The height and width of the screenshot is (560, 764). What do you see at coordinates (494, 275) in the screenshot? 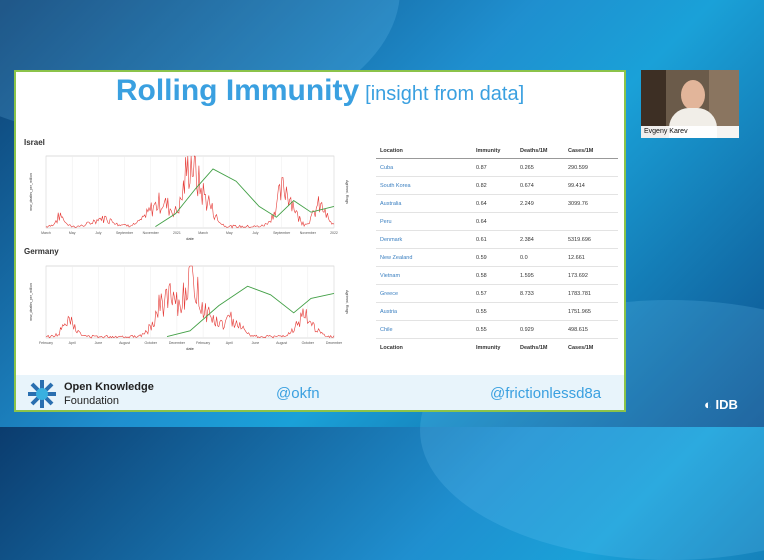
I see `cell-value: 0.58` at bounding box center [494, 275].